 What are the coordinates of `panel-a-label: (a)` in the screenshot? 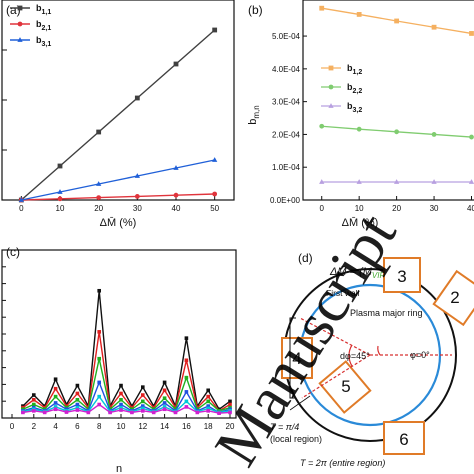 It's located at (13, 10).